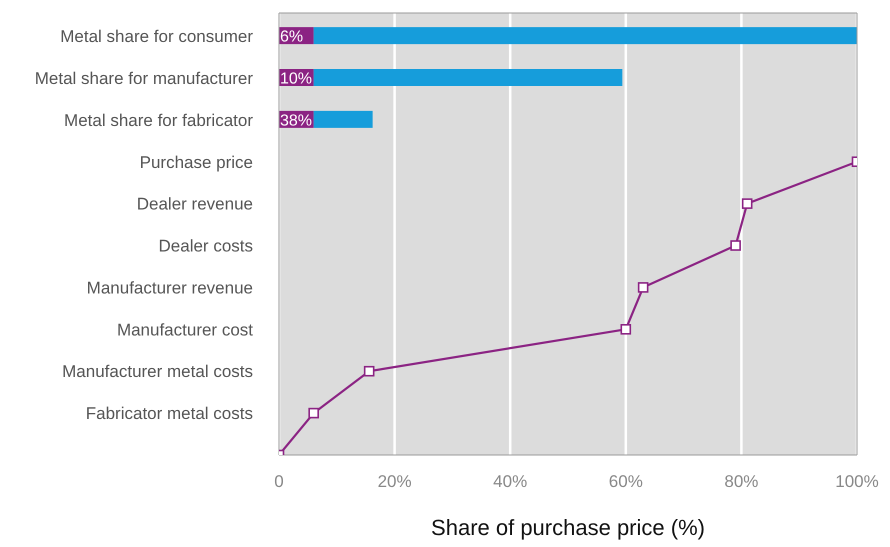 The height and width of the screenshot is (547, 890). Describe the element at coordinates (296, 121) in the screenshot. I see `annotation: 38%` at that location.